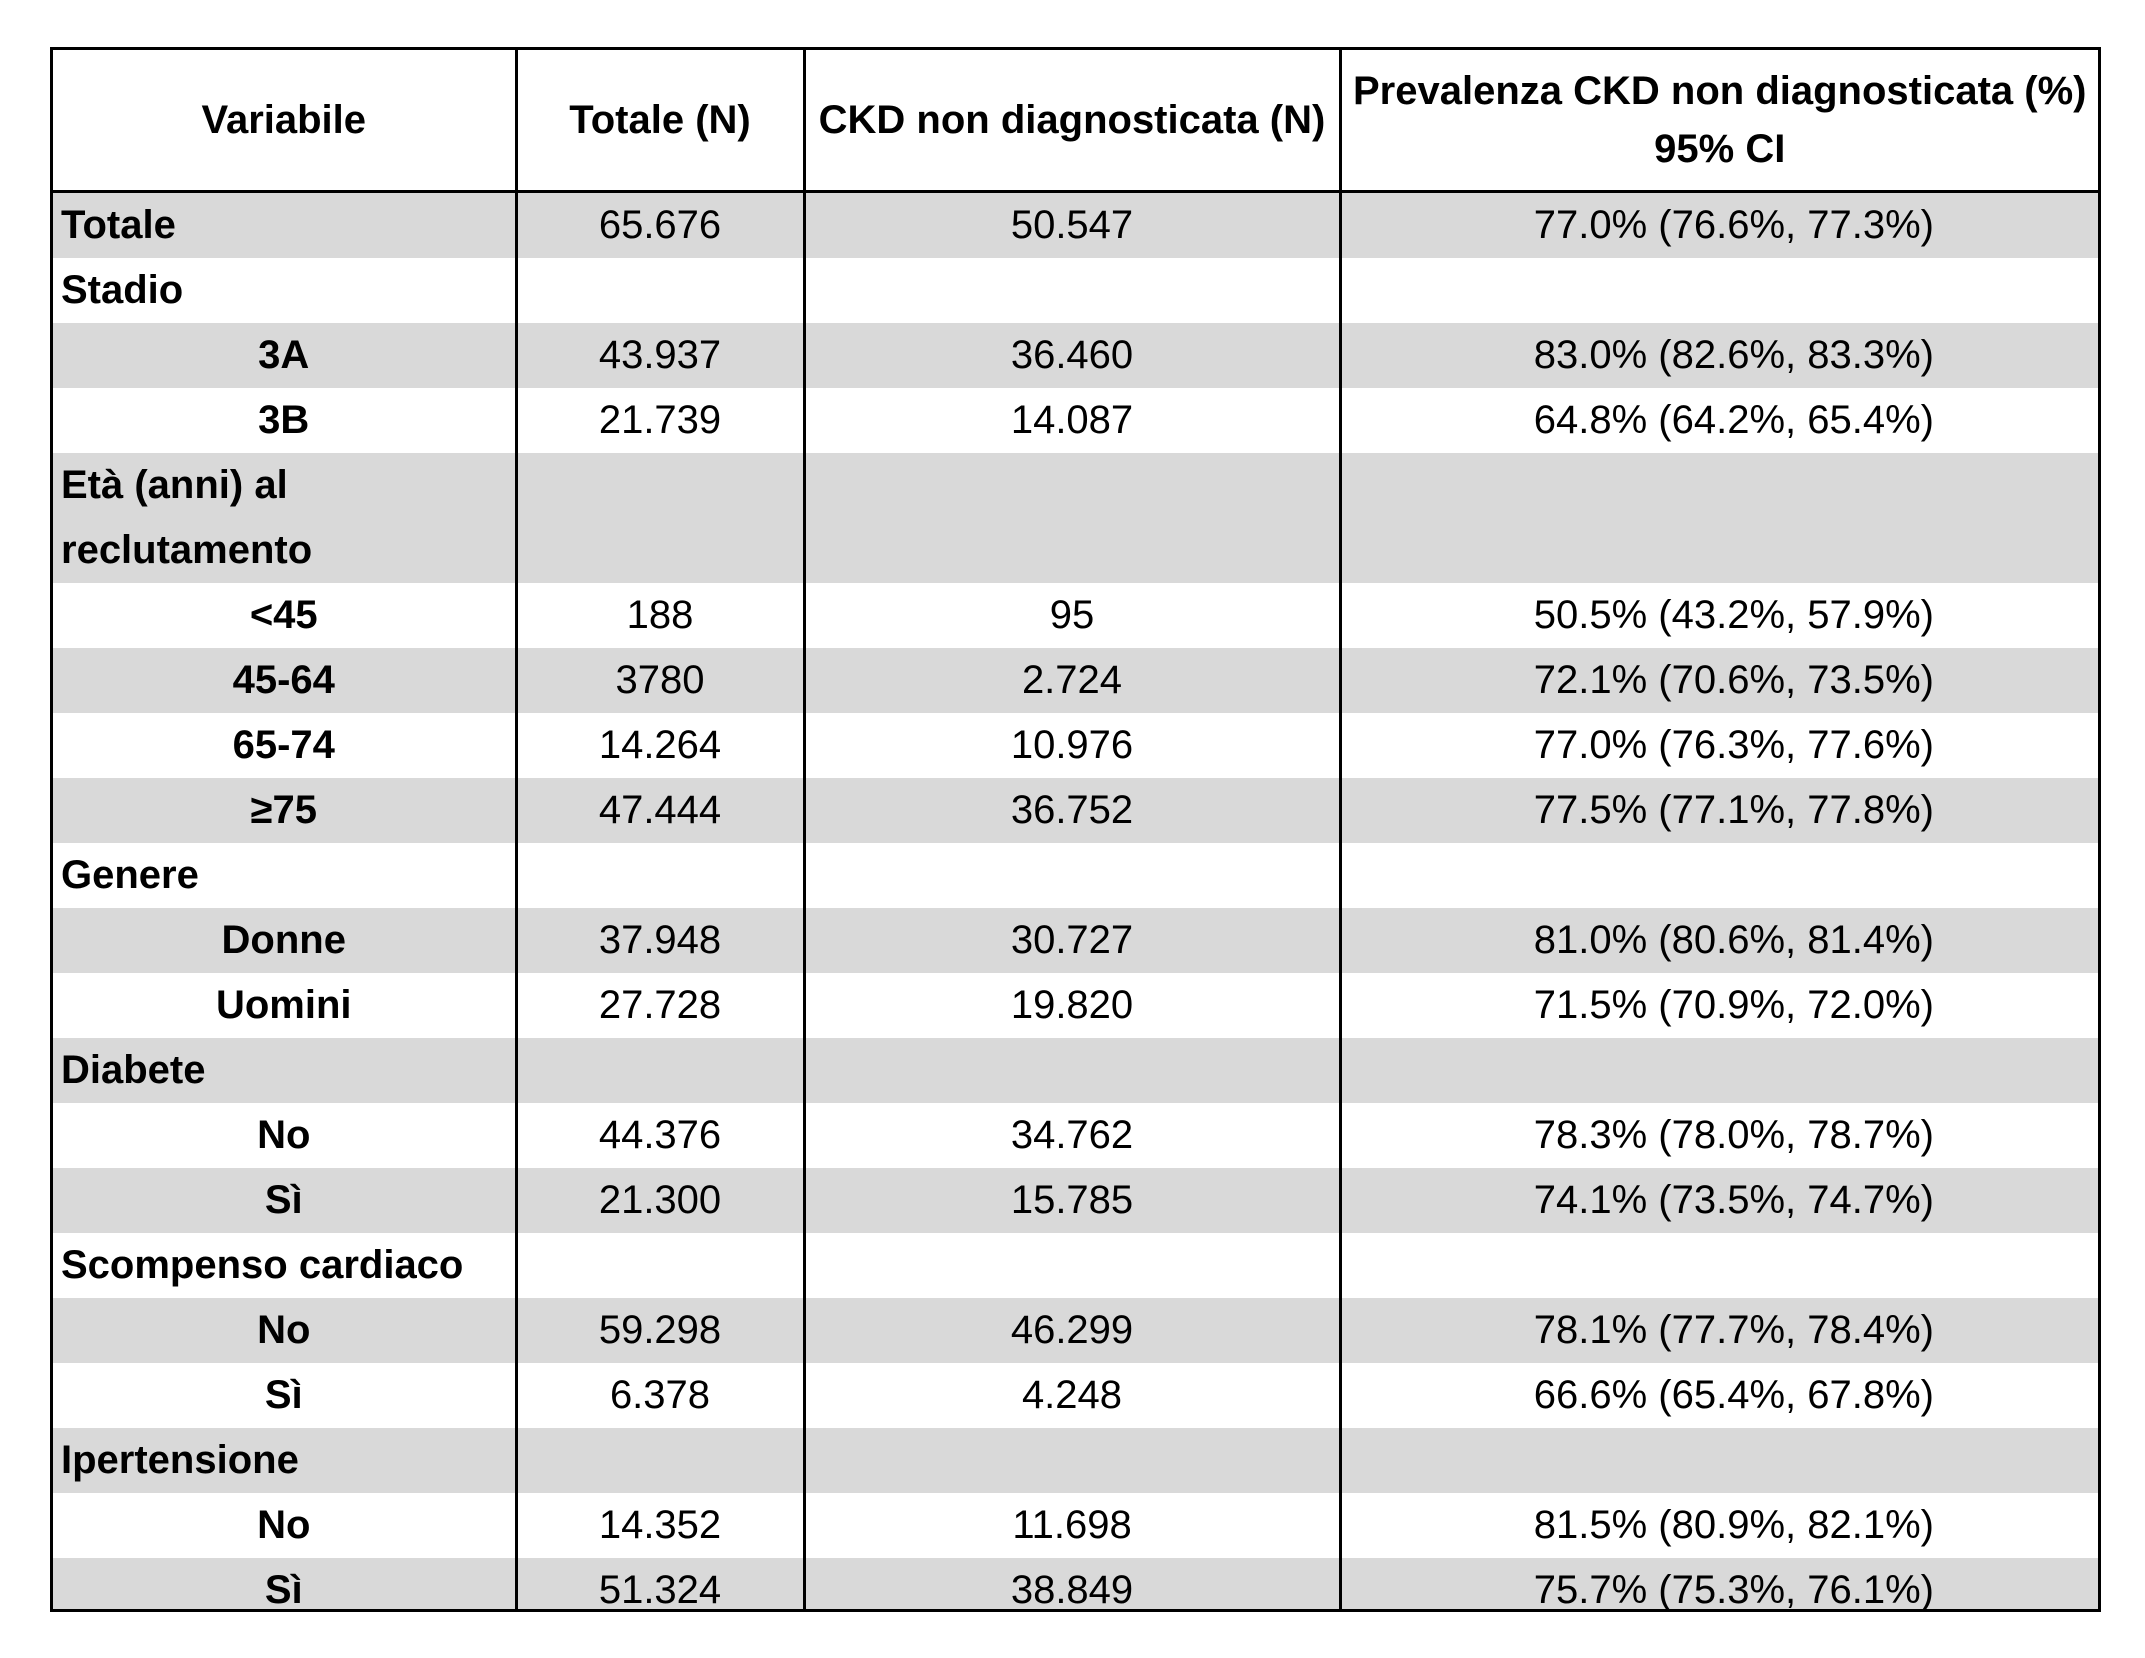  I want to click on cell-prevalenza: 77.0% (76.3%, 77.6%), so click(1718, 745).